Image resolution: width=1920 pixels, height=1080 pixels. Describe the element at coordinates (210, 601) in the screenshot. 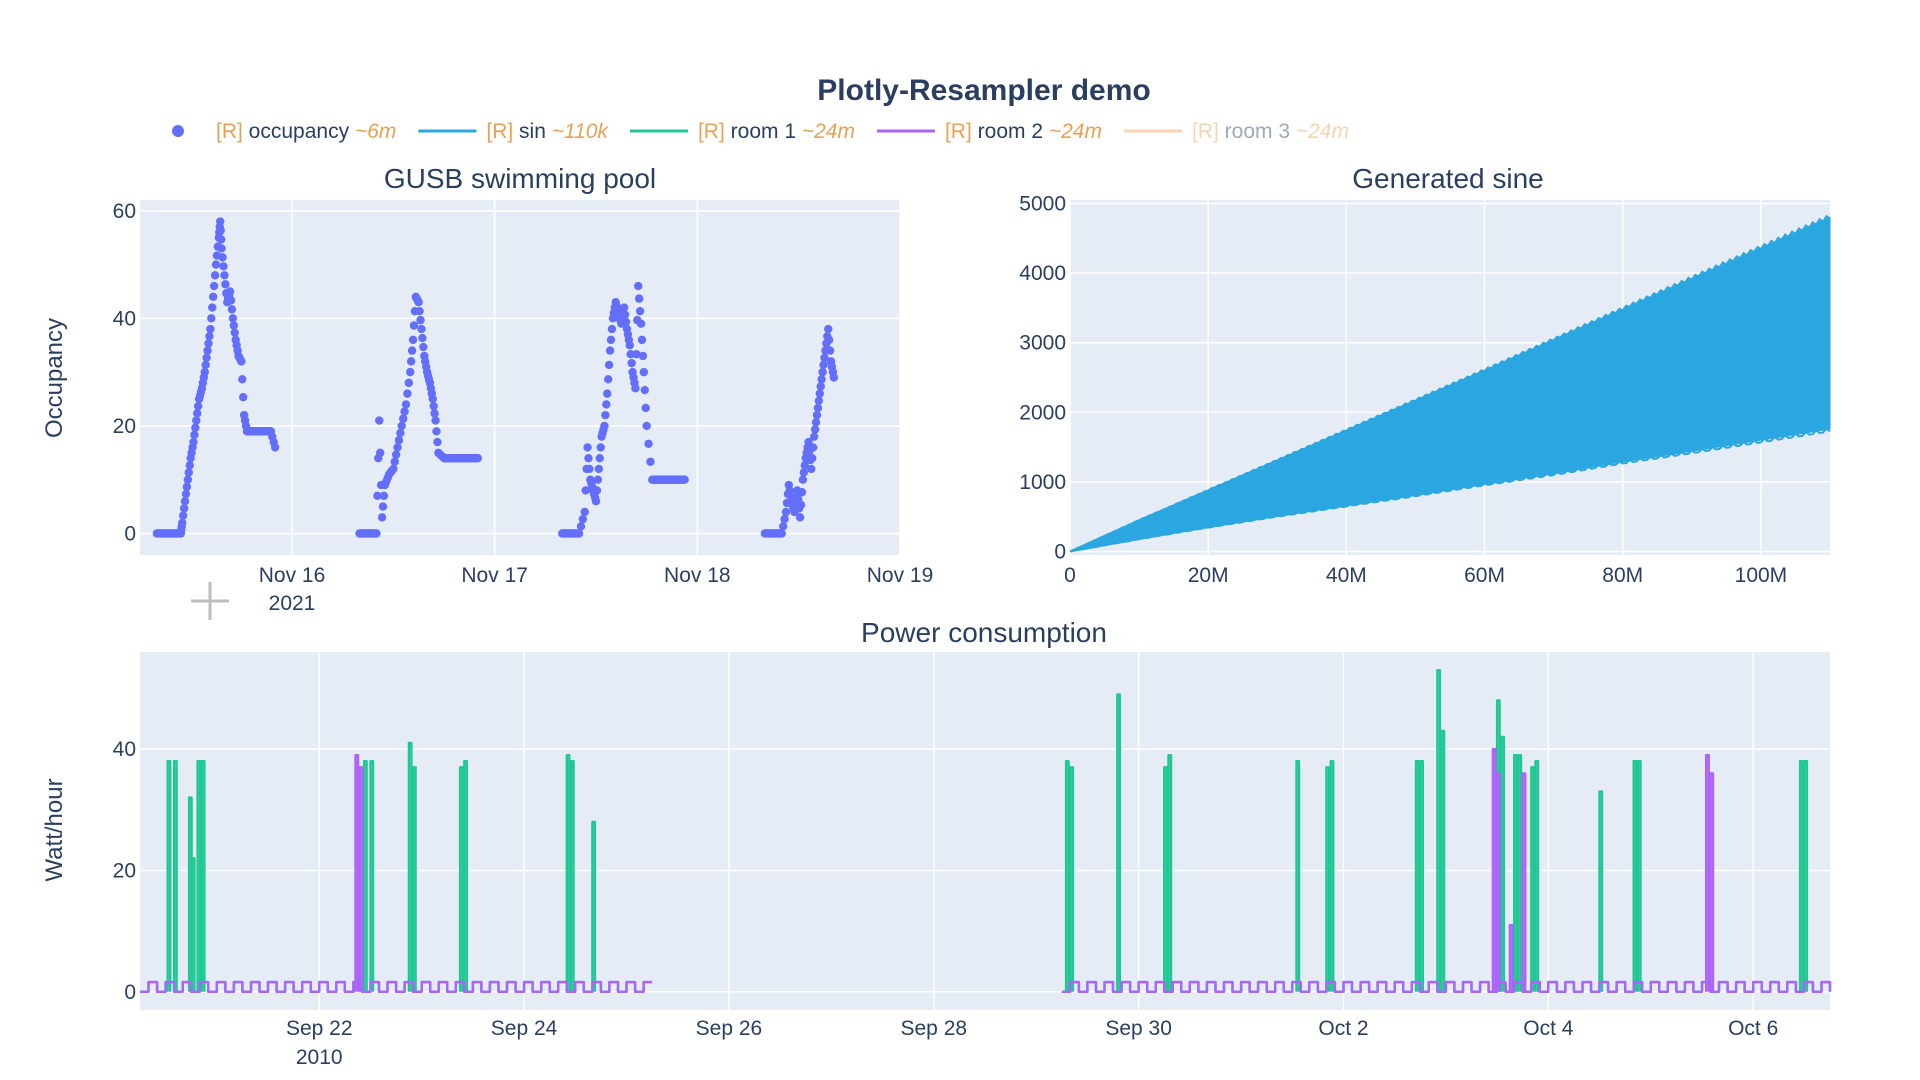

I see `crosshair-cursor-icon` at that location.